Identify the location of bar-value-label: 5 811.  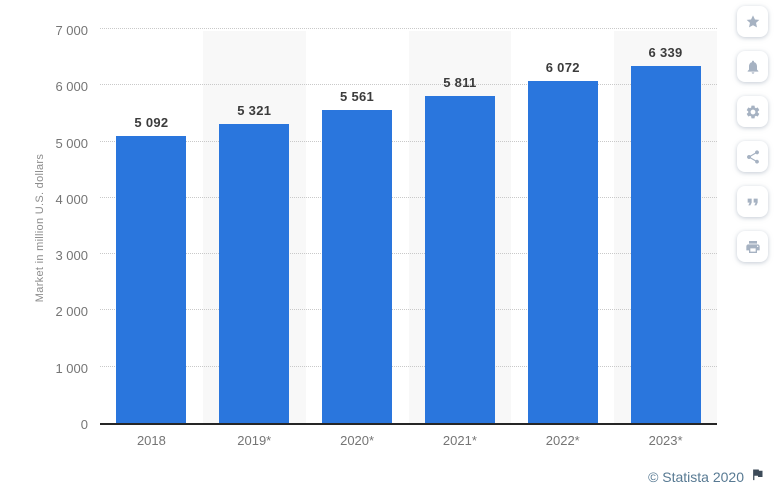
(460, 82).